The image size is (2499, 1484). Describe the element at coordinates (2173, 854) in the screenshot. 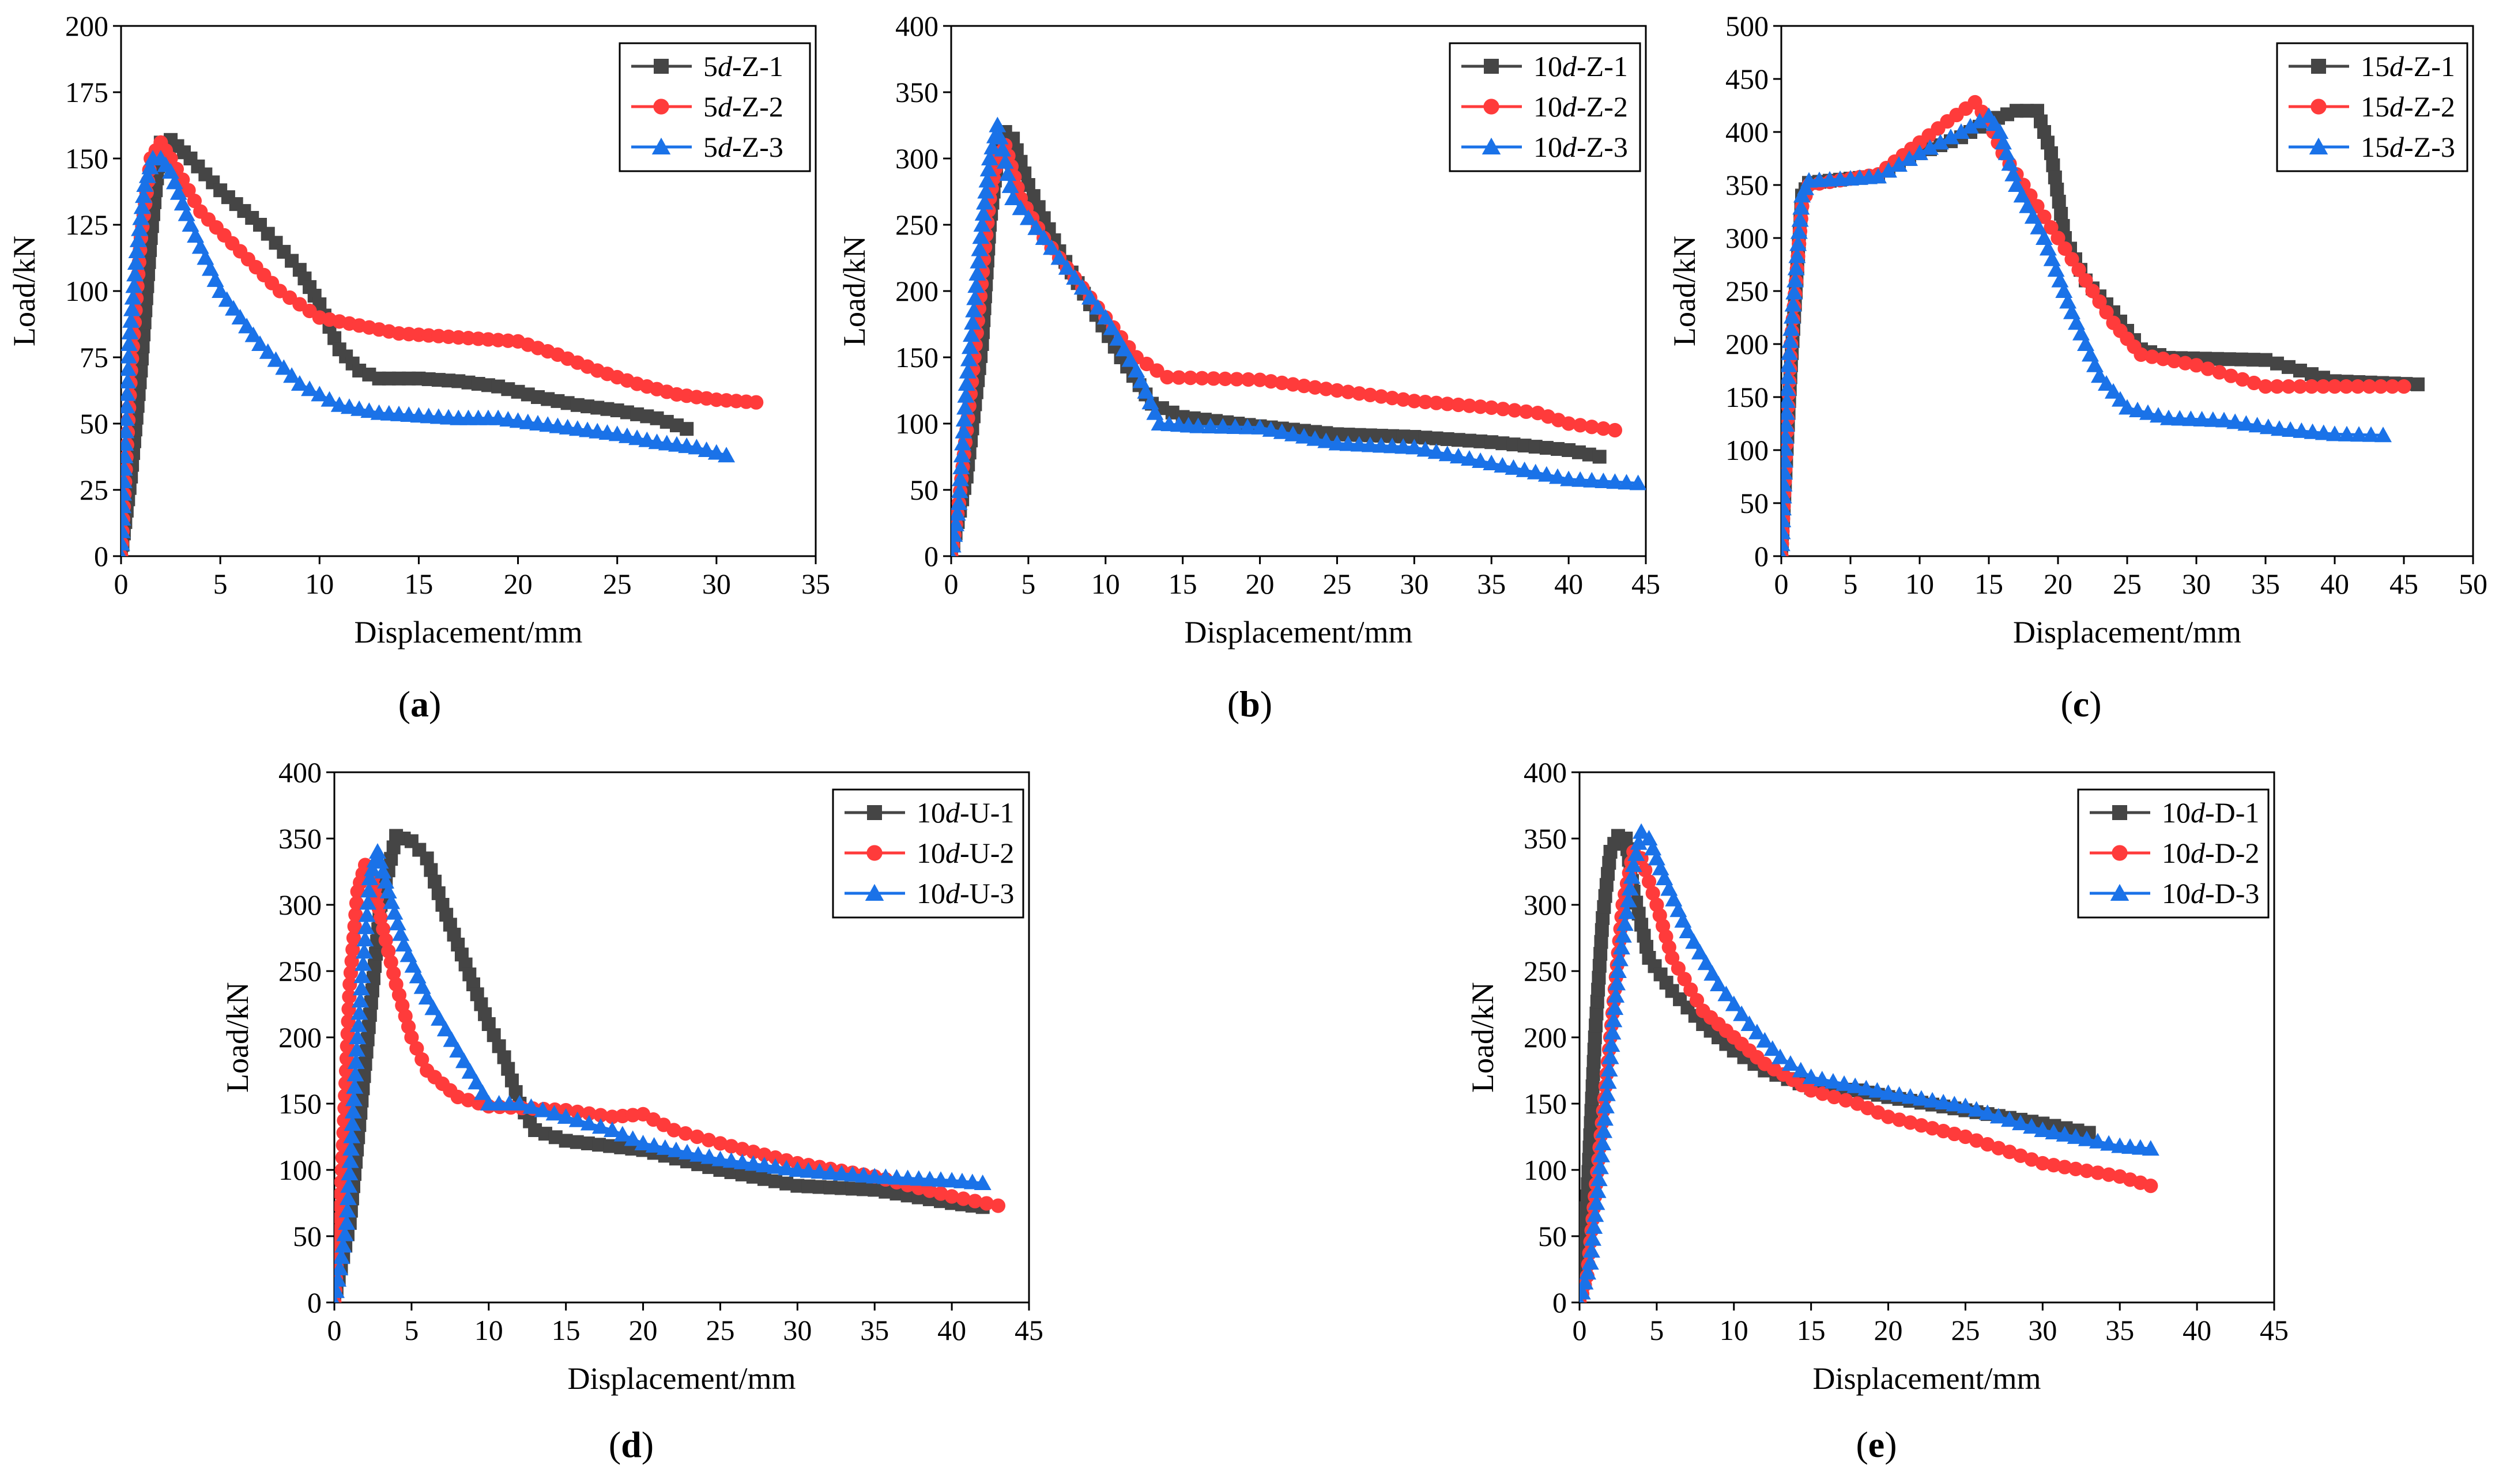

I see `legend: 10d-D-1 10d-D-2 10d-D-3` at that location.